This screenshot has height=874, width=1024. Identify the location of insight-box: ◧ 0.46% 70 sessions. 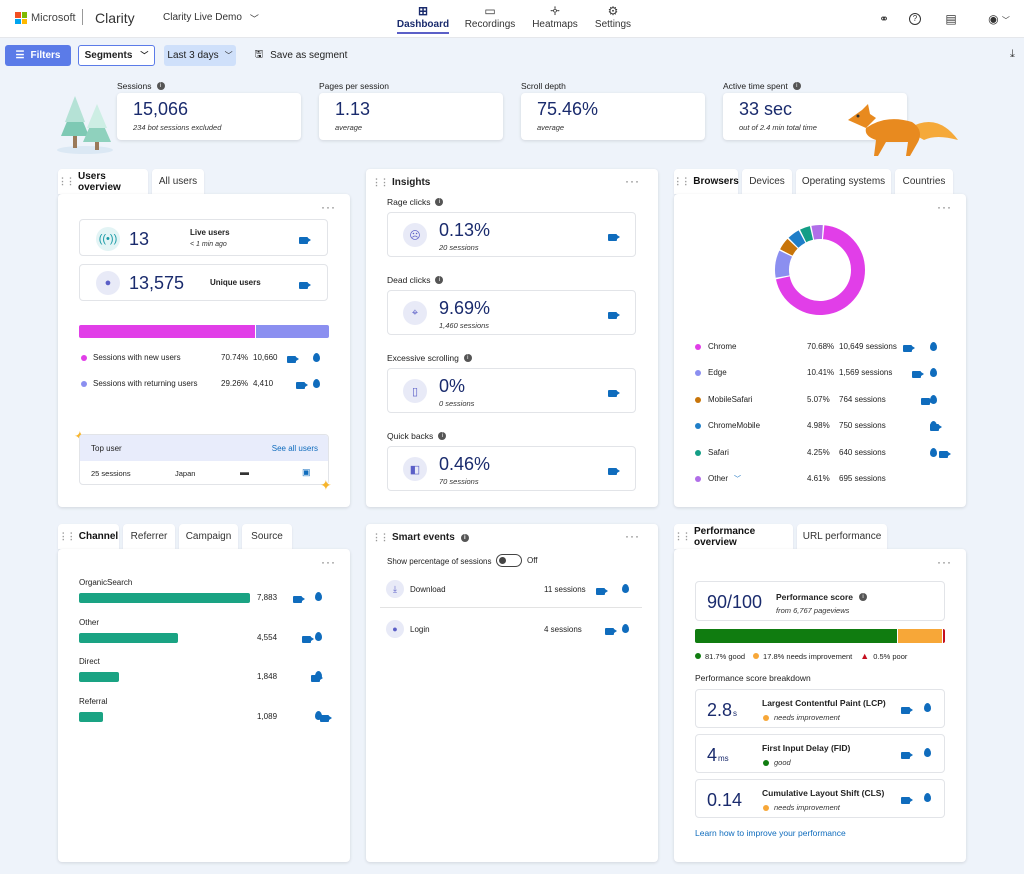
(511, 468).